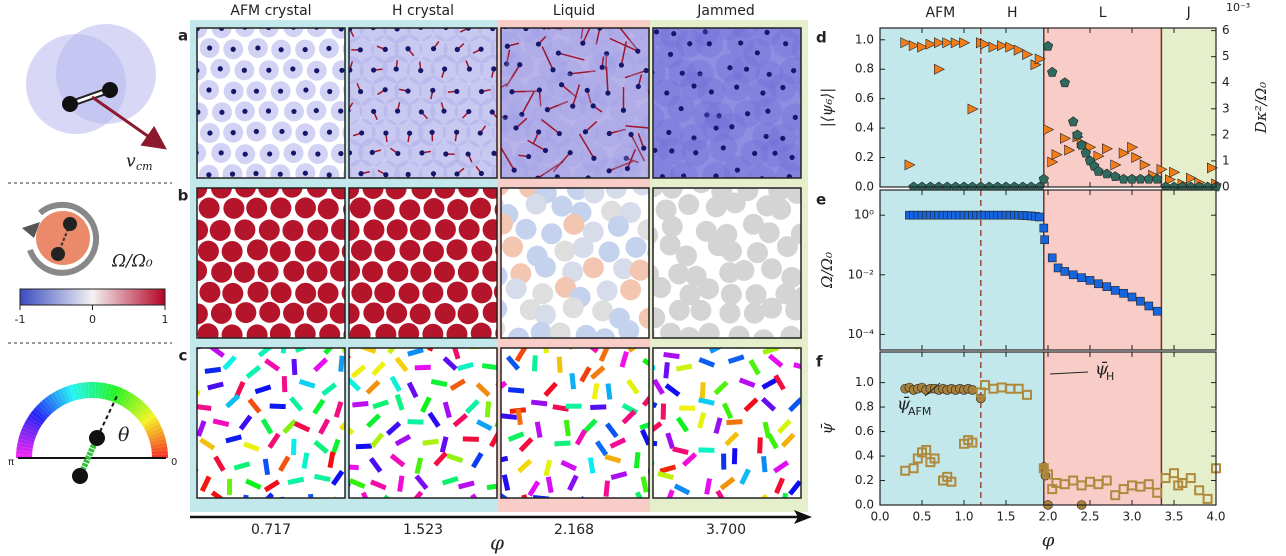 This screenshot has height=556, width=1286. What do you see at coordinates (271, 263) in the screenshot?
I see `snapshot-frame` at bounding box center [271, 263].